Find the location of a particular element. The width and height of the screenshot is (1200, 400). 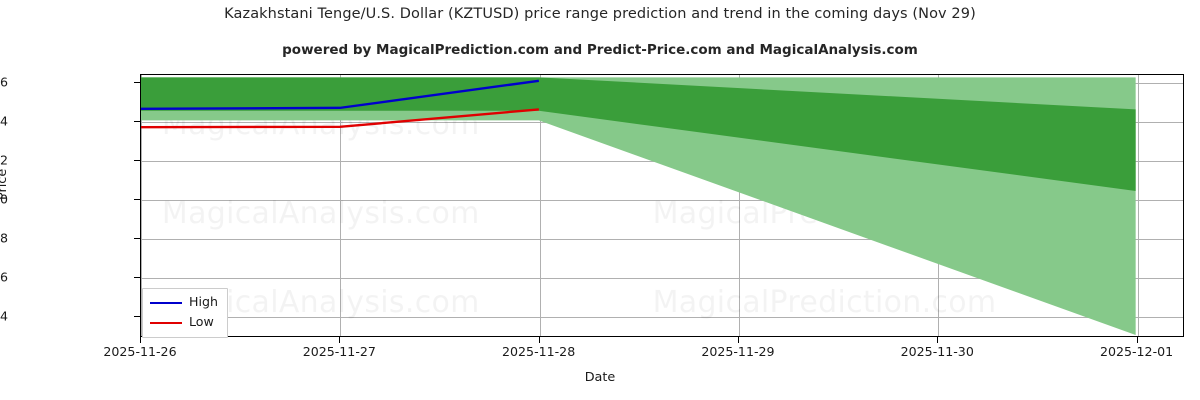

legend-label-low: Low is located at coordinates (201, 322).